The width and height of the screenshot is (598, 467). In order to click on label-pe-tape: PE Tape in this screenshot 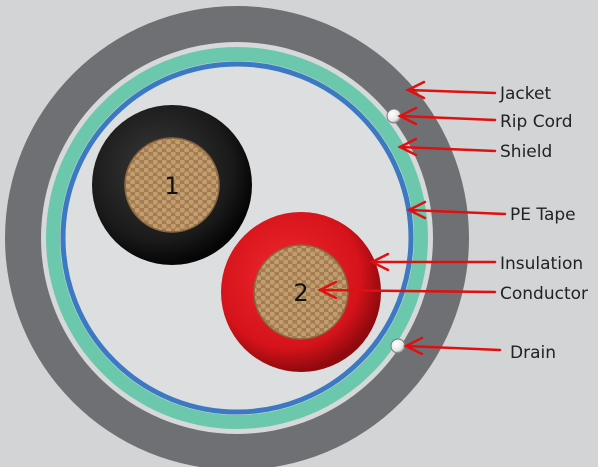, I will do `click(543, 215)`.